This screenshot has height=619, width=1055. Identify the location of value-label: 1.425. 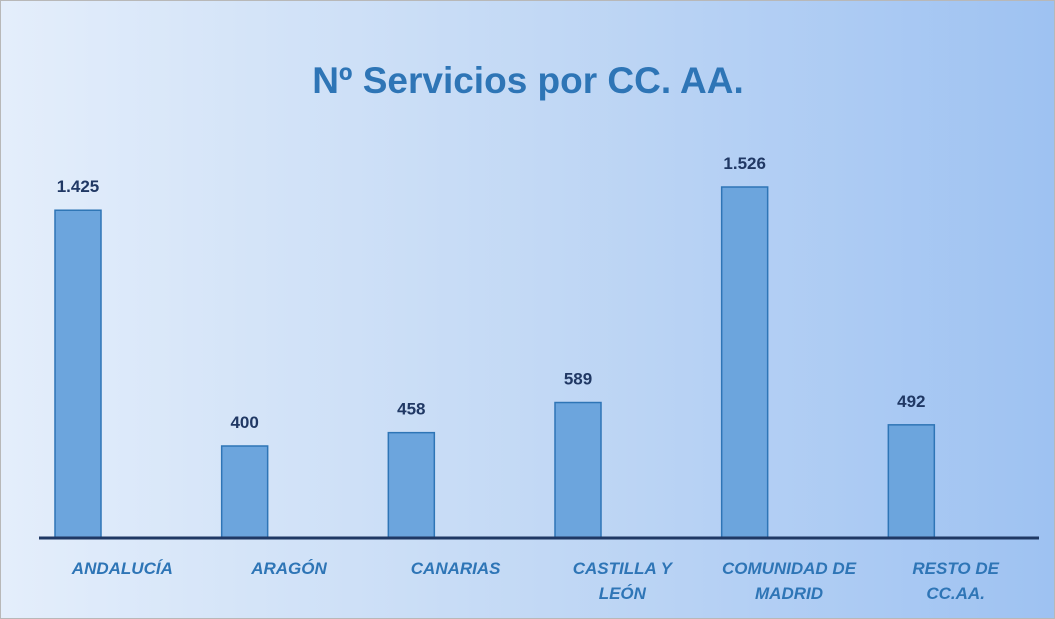
(78, 186).